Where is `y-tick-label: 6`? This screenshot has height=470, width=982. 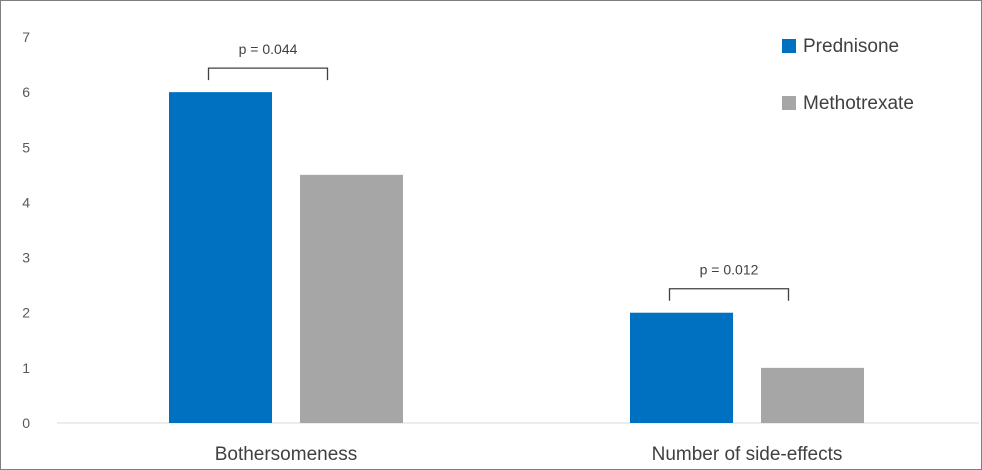 y-tick-label: 6 is located at coordinates (26, 92).